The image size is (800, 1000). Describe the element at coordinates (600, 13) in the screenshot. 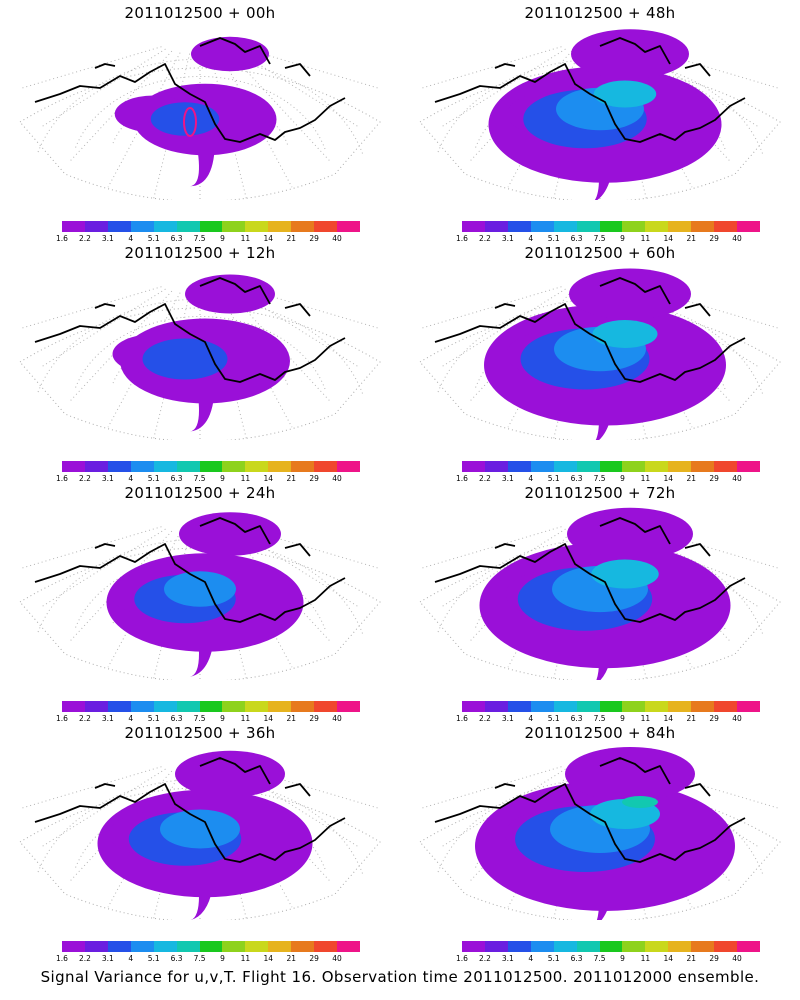

I see `panel-title: 2011012500 + 48h` at that location.